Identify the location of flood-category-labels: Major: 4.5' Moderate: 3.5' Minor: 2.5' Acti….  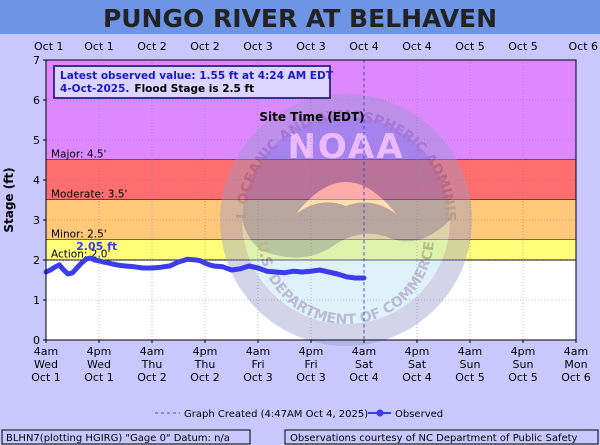
(89, 205).